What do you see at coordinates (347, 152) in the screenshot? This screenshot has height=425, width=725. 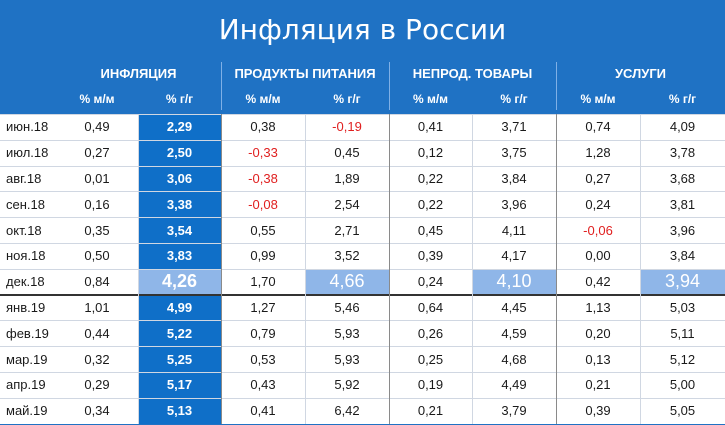 I see `table-cell: 0,45` at bounding box center [347, 152].